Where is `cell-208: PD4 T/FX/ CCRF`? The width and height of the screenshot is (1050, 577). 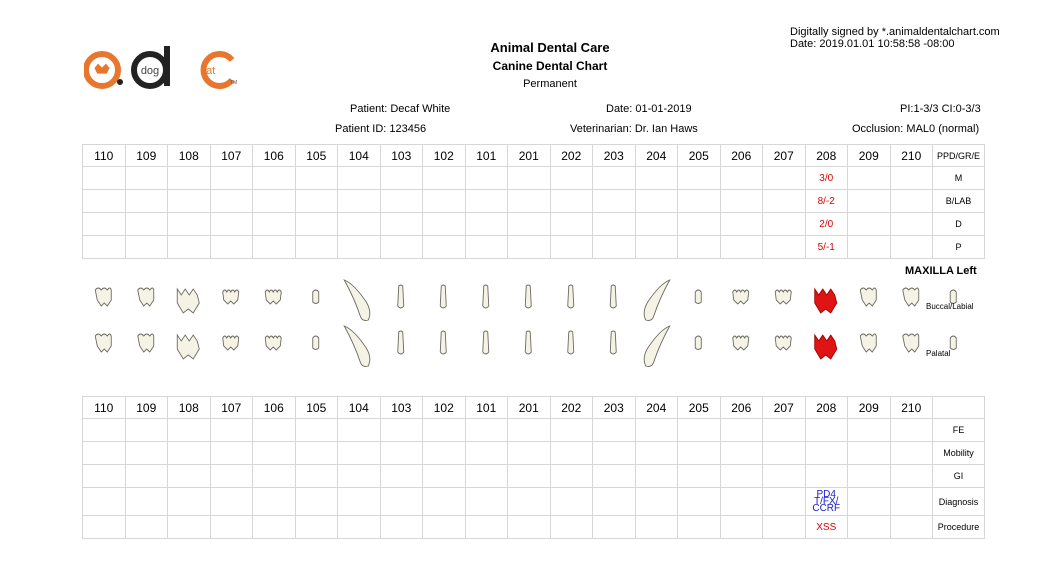 cell-208: PD4 T/FX/ CCRF is located at coordinates (826, 501).